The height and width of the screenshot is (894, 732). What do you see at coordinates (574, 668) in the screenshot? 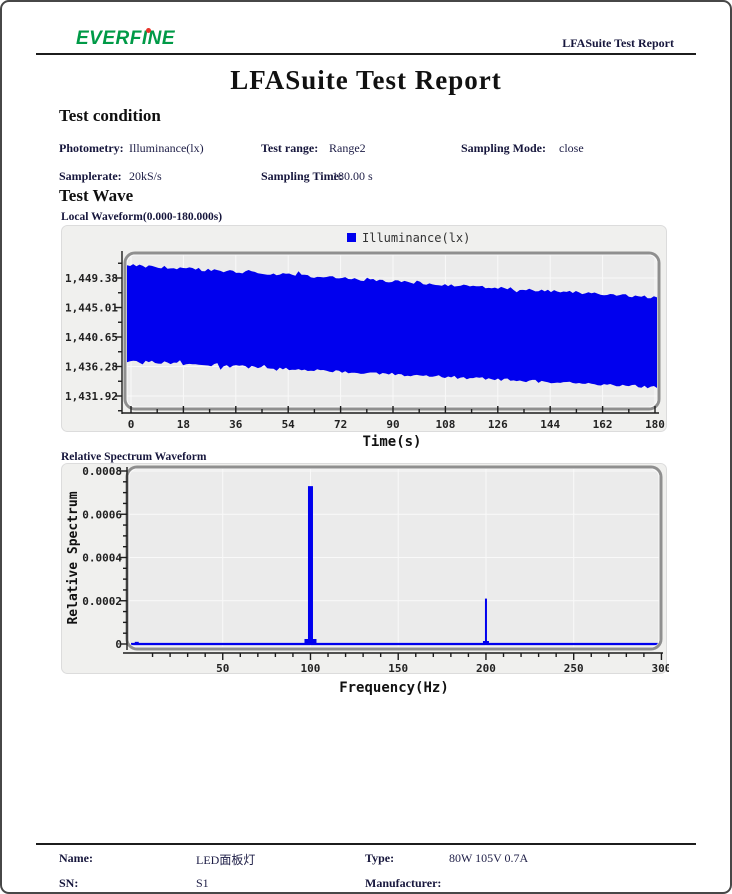
I see `svg-text: 250` at bounding box center [574, 668].